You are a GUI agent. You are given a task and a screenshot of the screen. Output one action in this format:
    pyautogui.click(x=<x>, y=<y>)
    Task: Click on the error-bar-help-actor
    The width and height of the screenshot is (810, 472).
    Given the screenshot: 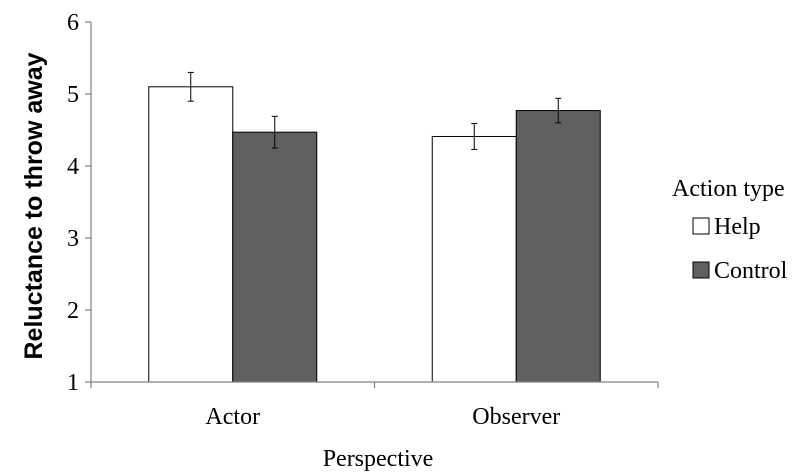 What is the action you would take?
    pyautogui.click(x=190, y=86)
    